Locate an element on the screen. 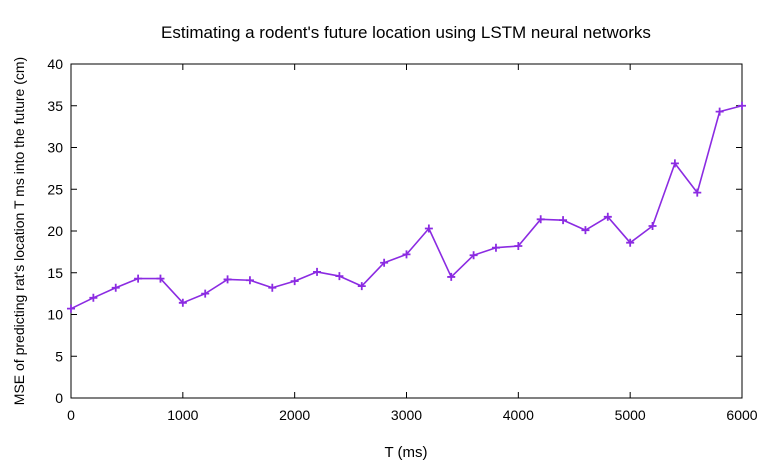 This screenshot has height=466, width=768. x-tick-label: 2000 is located at coordinates (294, 415).